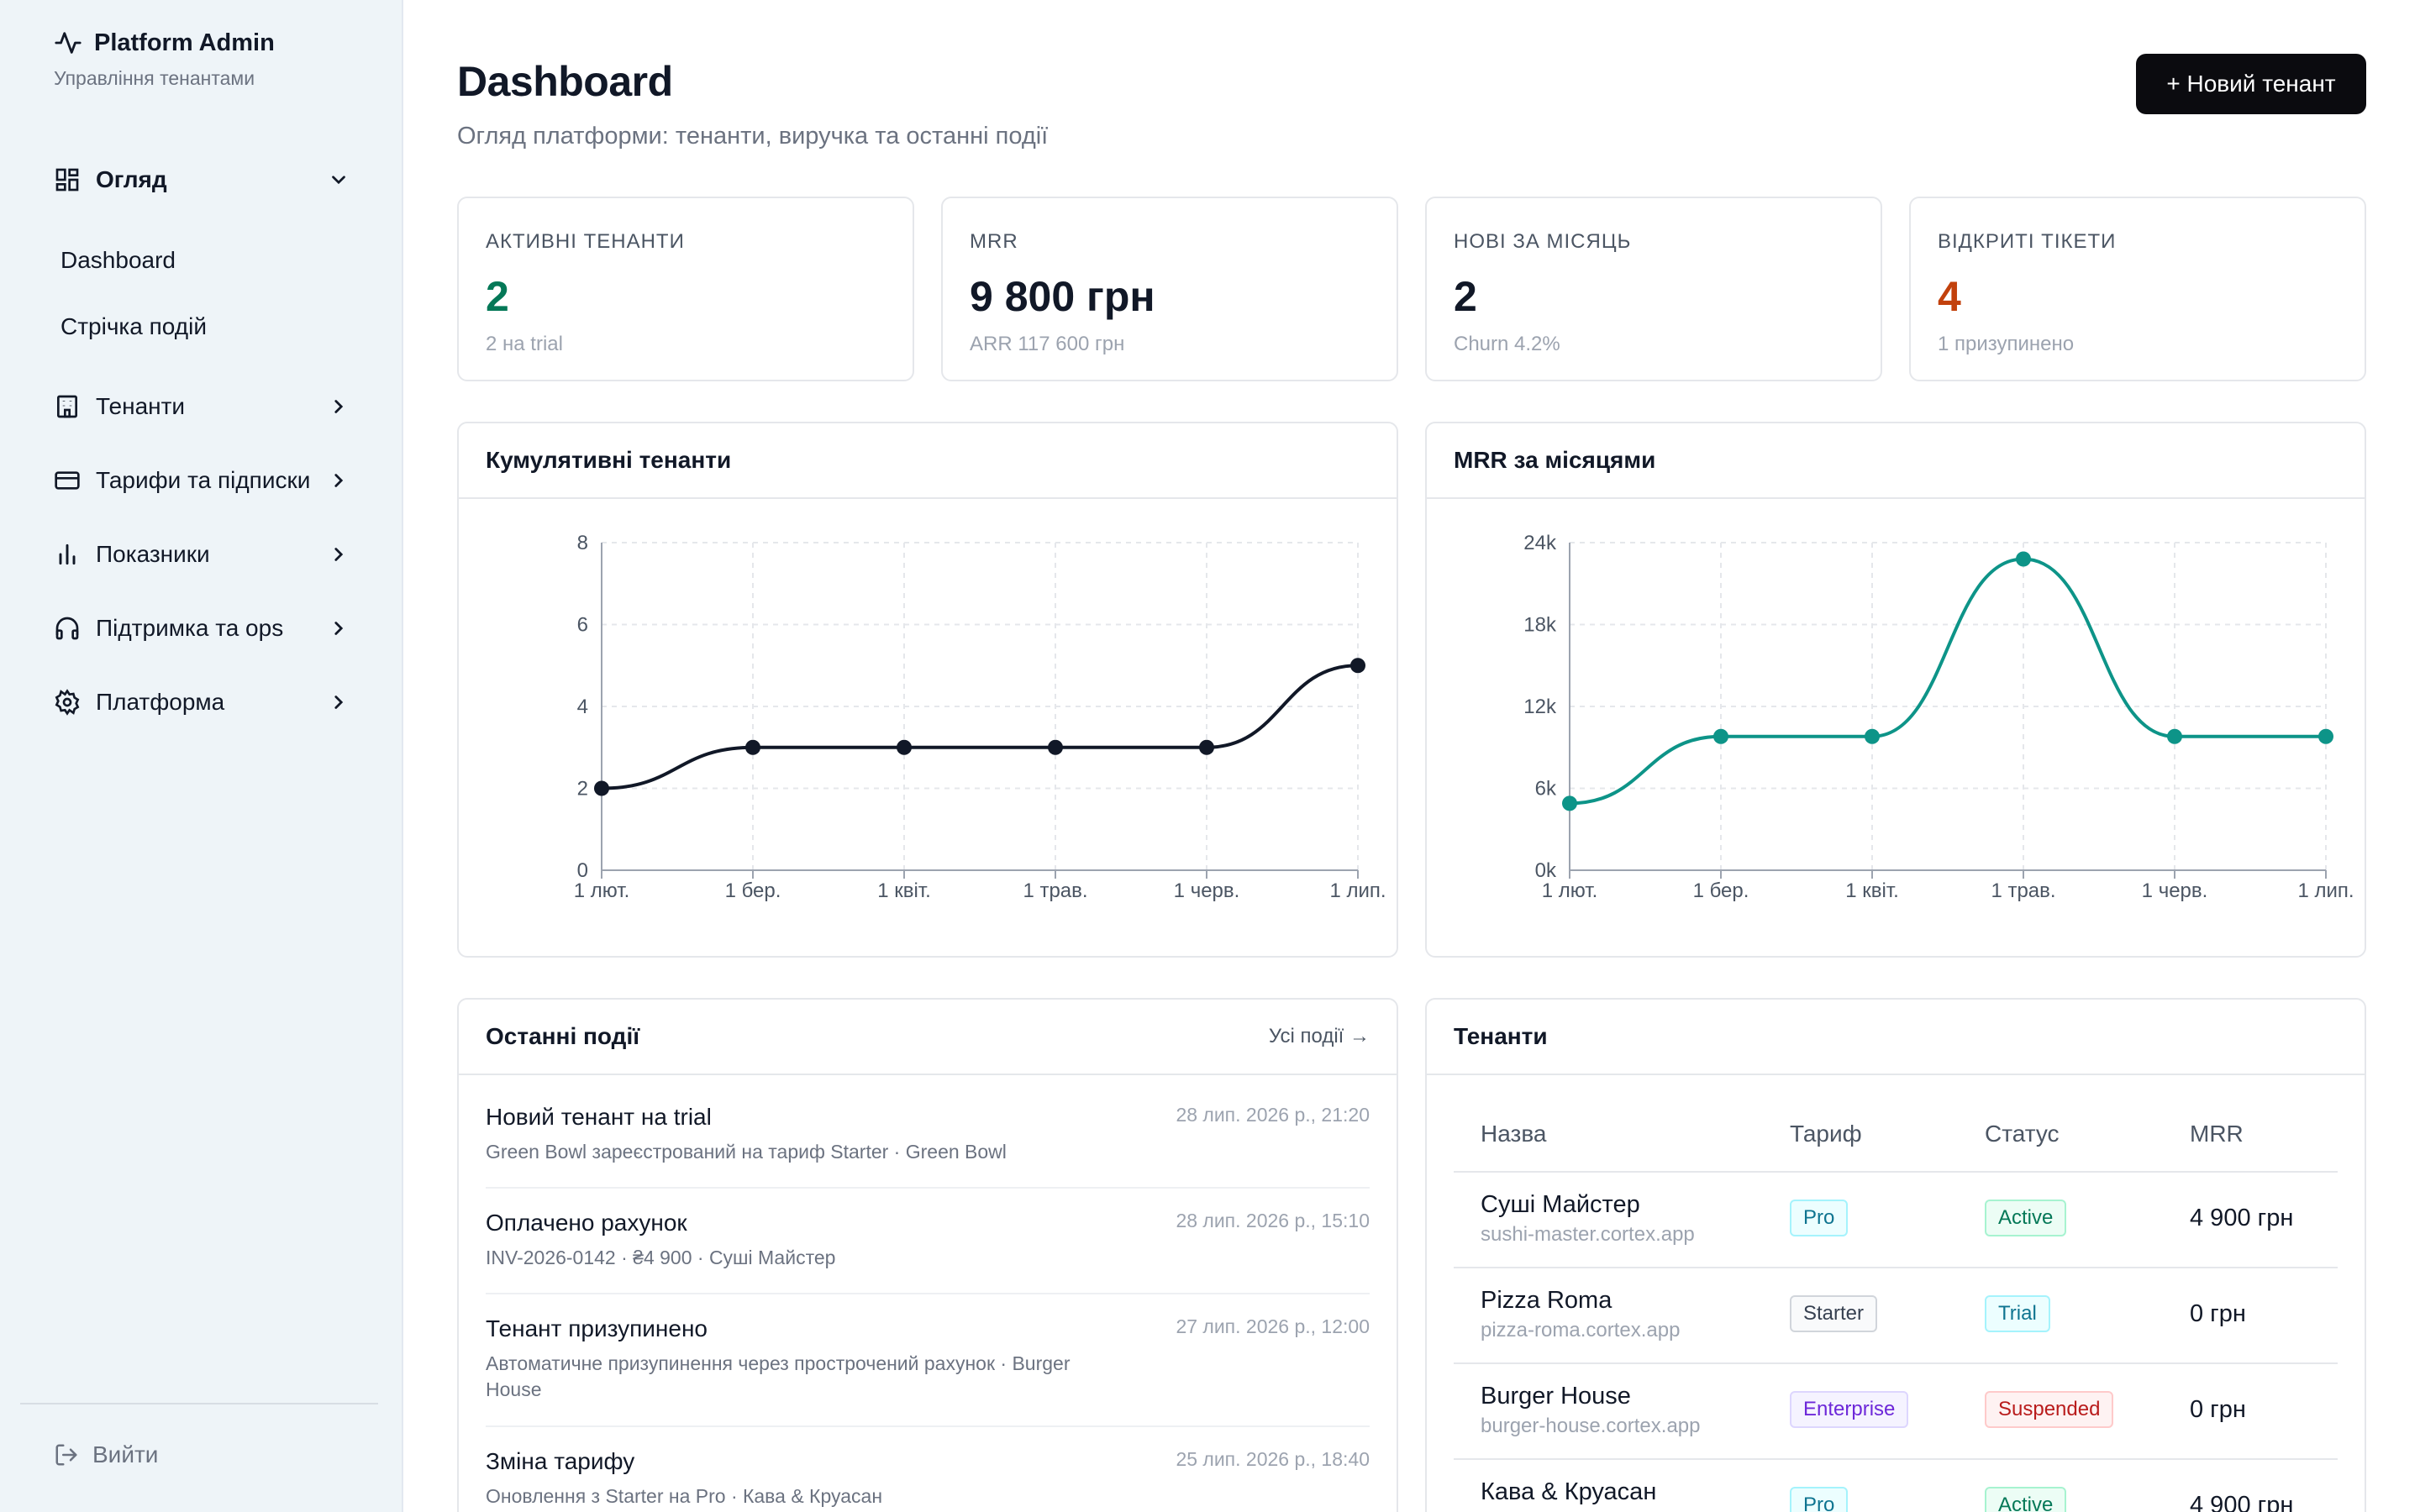  What do you see at coordinates (1826, 1134) in the screenshot?
I see `column-header-plan: Тариф` at bounding box center [1826, 1134].